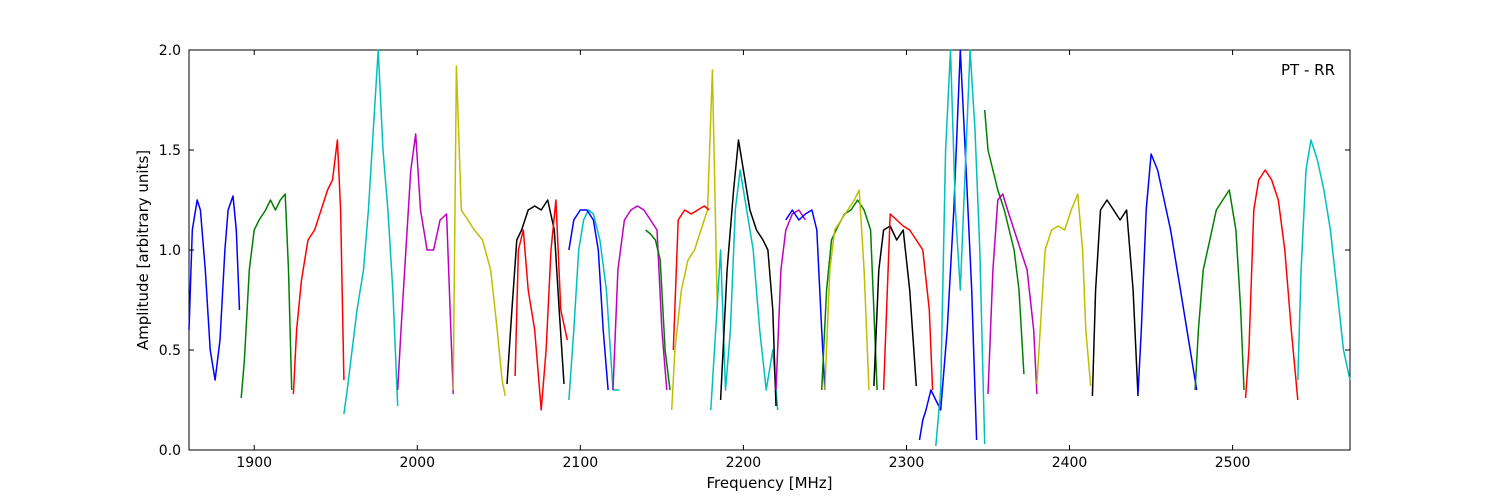 The width and height of the screenshot is (1500, 500). Describe the element at coordinates (143, 250) in the screenshot. I see `y-axis-label: Amplitude [arbitrary units]` at that location.